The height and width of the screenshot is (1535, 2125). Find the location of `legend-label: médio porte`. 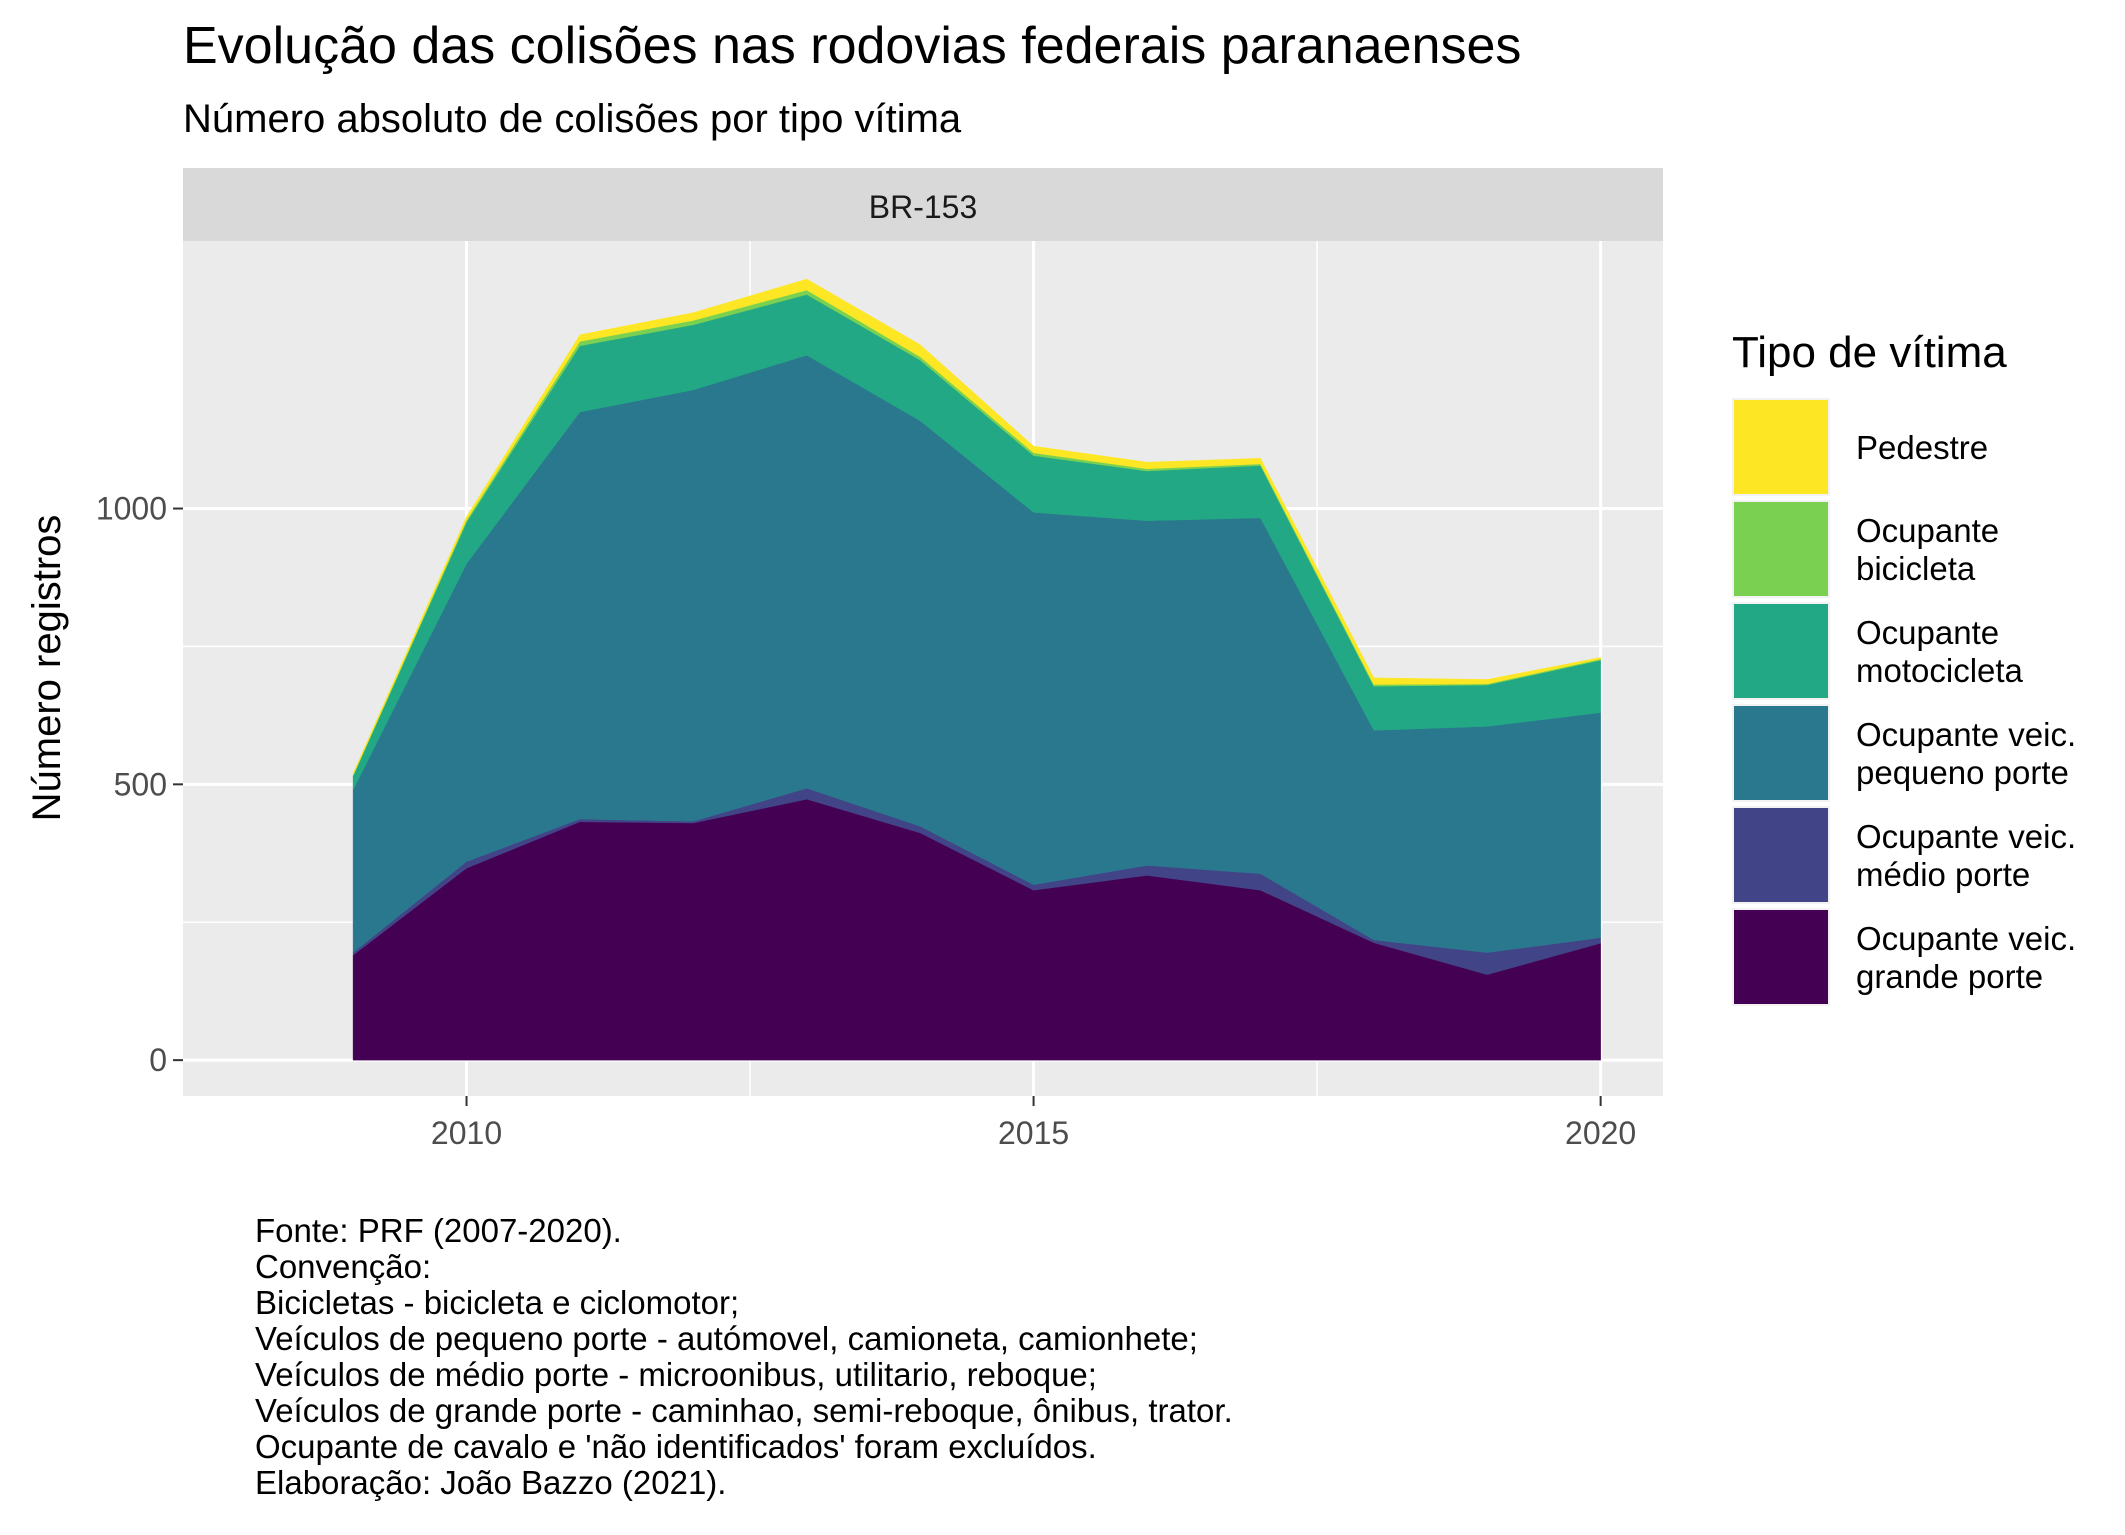

legend-label: médio porte is located at coordinates (1943, 874).